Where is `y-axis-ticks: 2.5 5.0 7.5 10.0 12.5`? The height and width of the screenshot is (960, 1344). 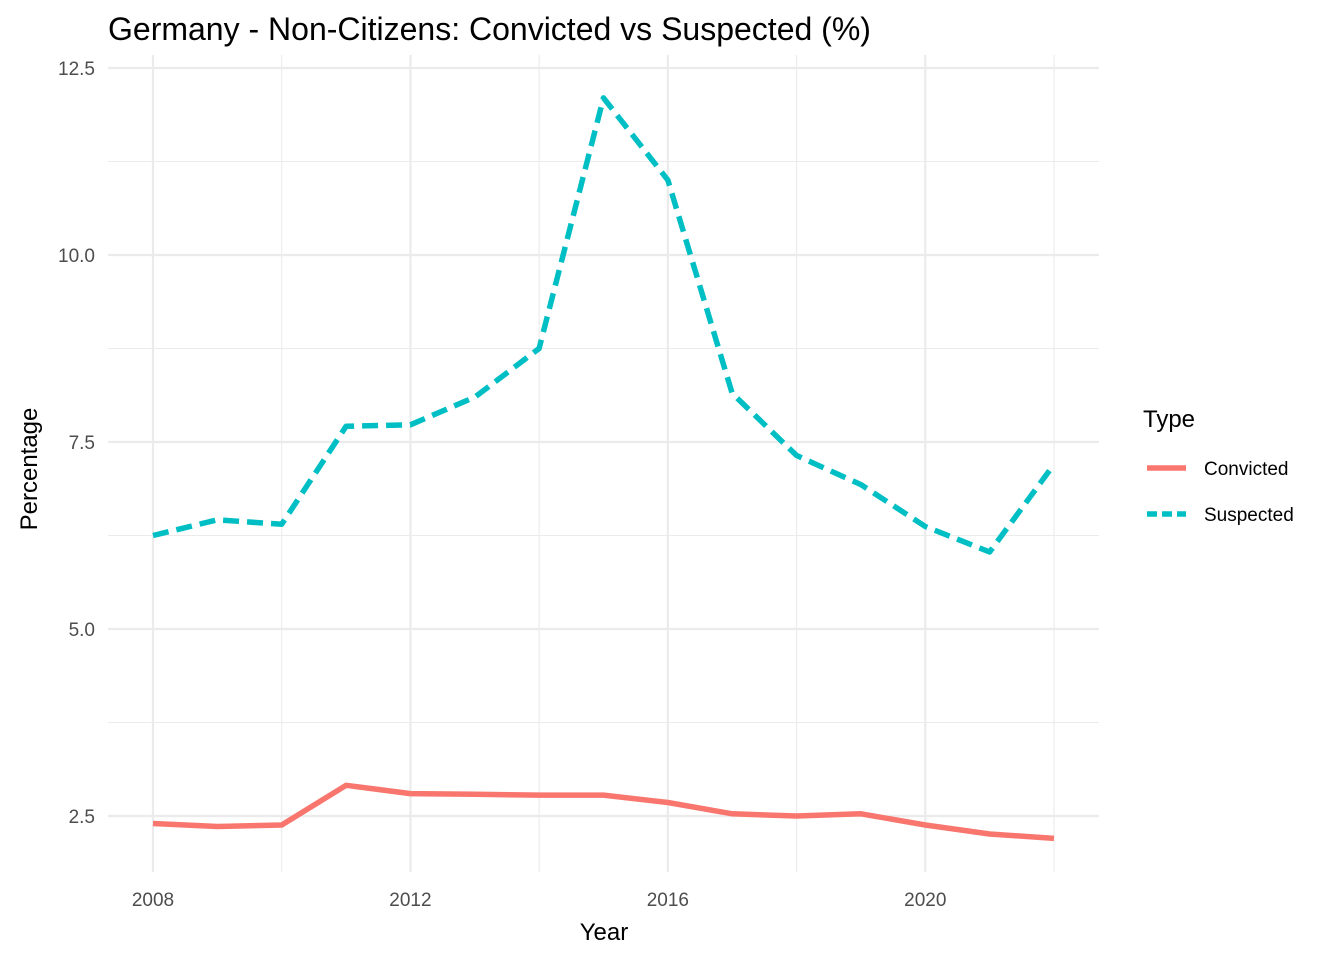 y-axis-ticks: 2.5 5.0 7.5 10.0 12.5 is located at coordinates (76, 443).